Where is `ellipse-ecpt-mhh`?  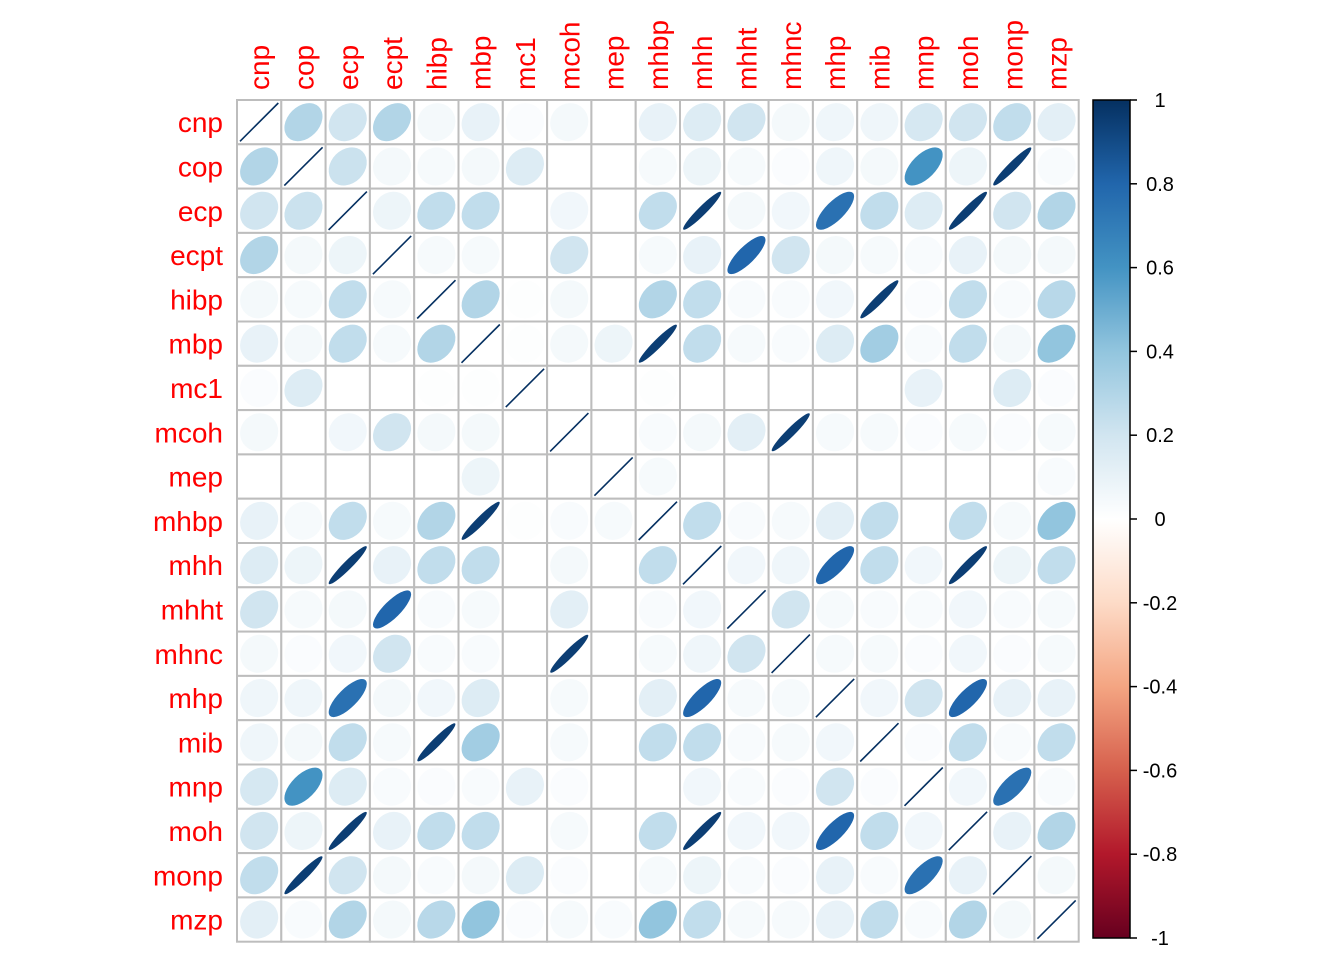
ellipse-ecpt-mhh is located at coordinates (702, 255).